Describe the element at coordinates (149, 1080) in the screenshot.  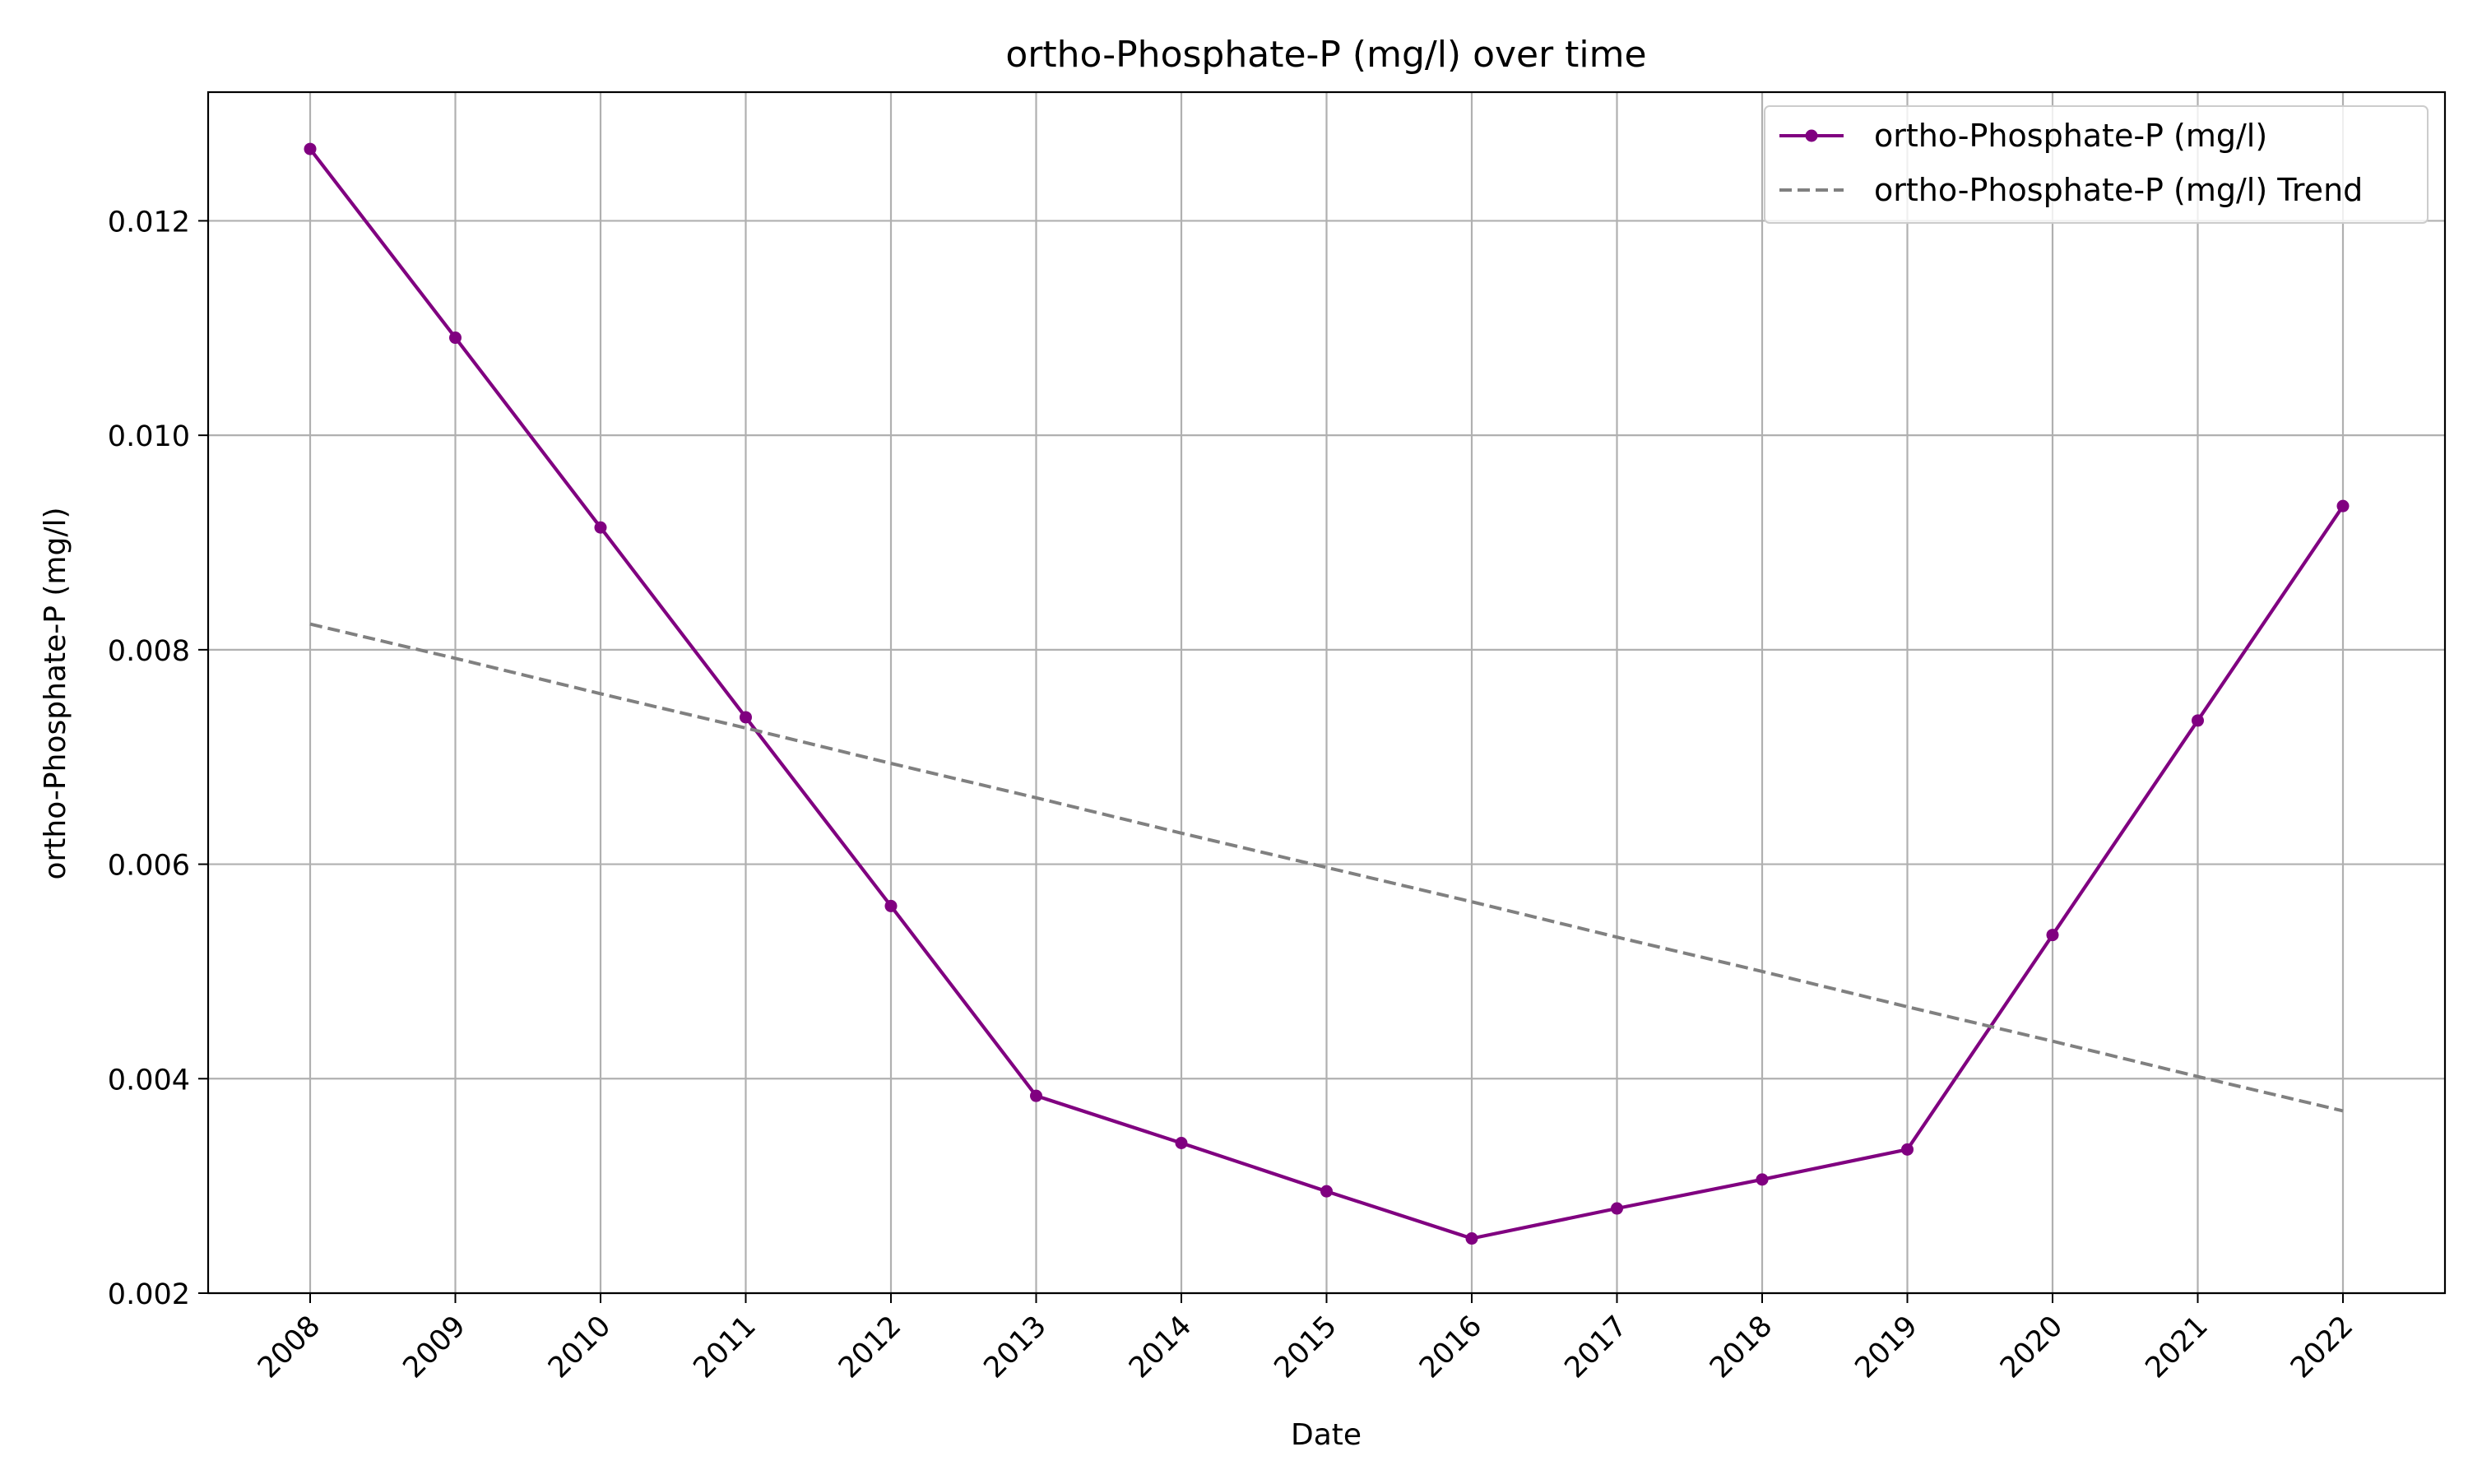
I see `y-tick-label: 0.004` at that location.